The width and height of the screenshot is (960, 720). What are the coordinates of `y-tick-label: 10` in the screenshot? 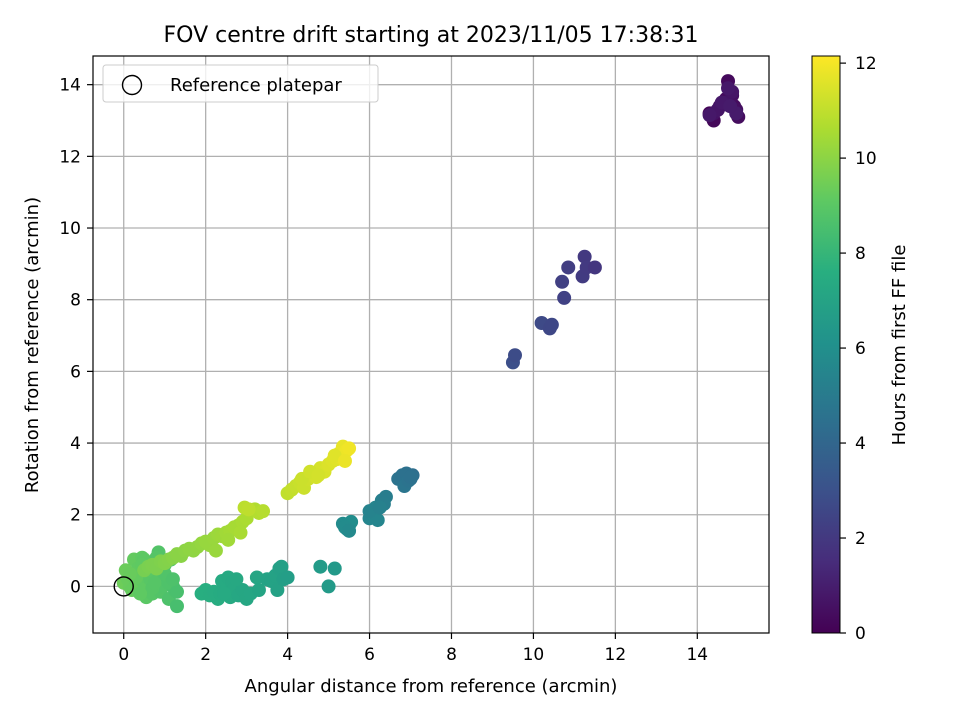 It's located at (70, 229).